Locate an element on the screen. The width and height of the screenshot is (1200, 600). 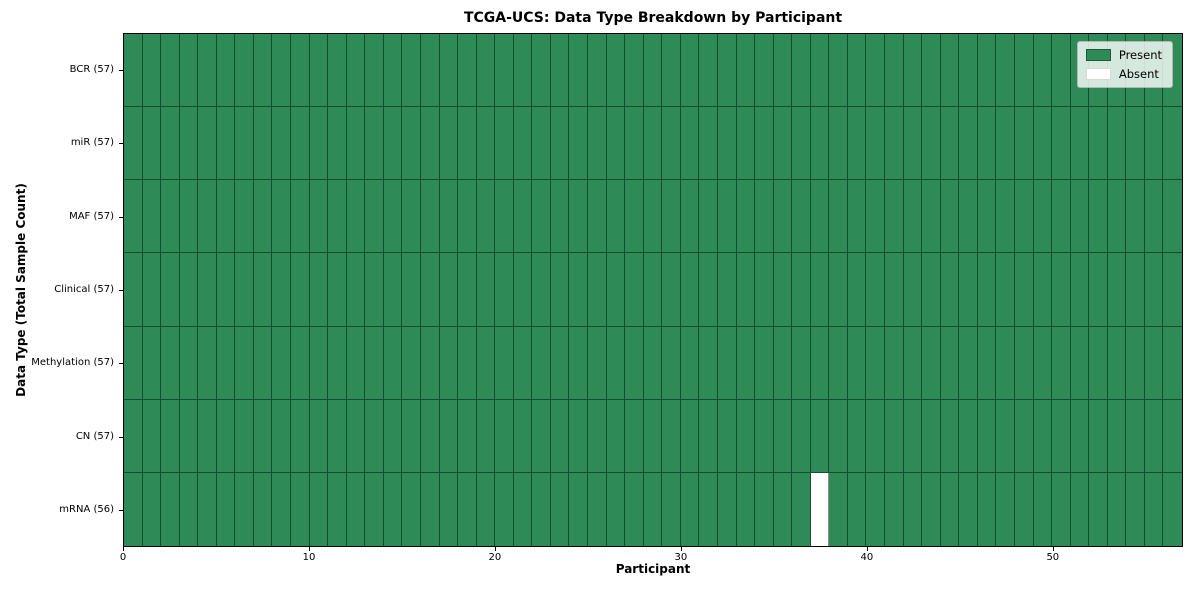
y-tick-label-miR: miR (57) is located at coordinates (92, 143).